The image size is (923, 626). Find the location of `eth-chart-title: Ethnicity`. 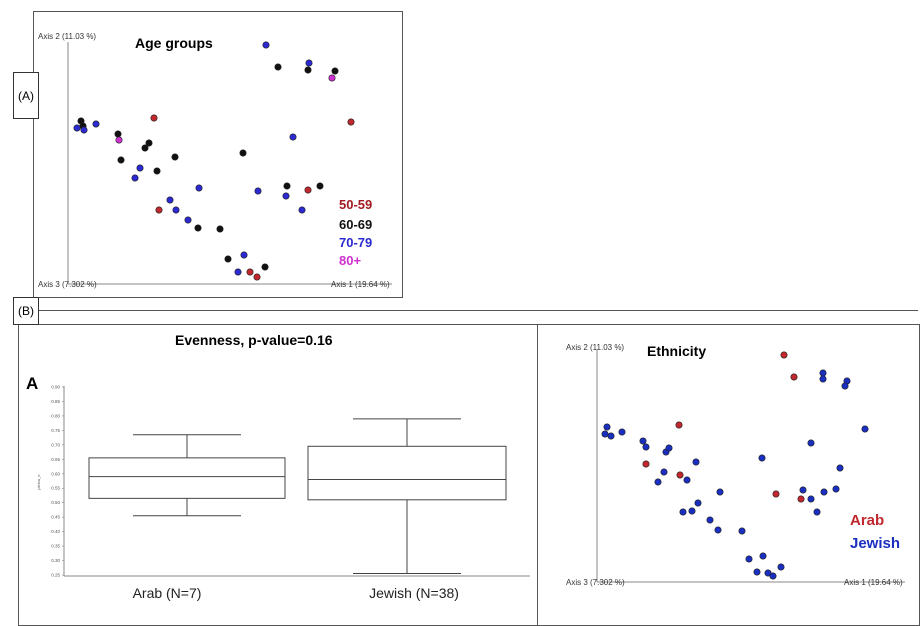

eth-chart-title: Ethnicity is located at coordinates (676, 351).